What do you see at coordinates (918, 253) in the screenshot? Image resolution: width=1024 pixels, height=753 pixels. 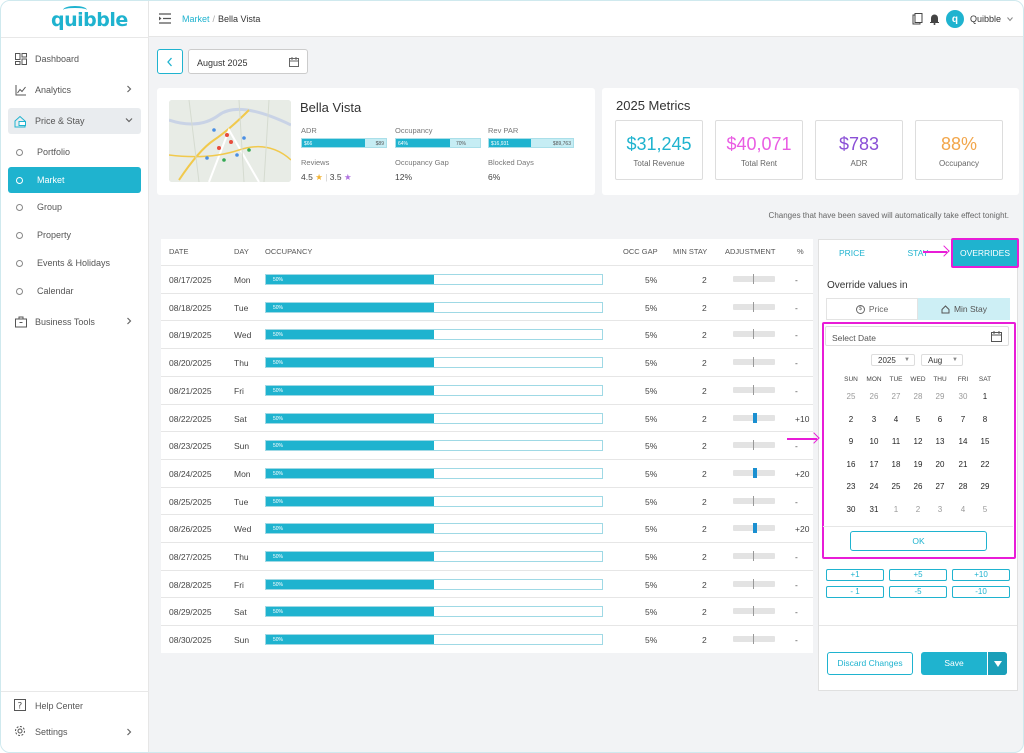 I see `tab-stay: STAY` at bounding box center [918, 253].